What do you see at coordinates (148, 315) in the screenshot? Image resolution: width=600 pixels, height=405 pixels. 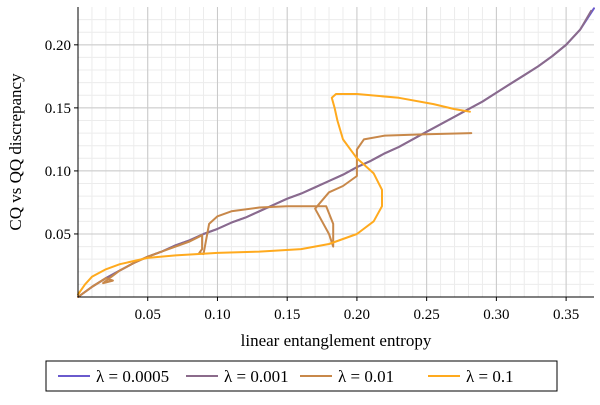 I see `x-tick-label: 0.05` at bounding box center [148, 315].